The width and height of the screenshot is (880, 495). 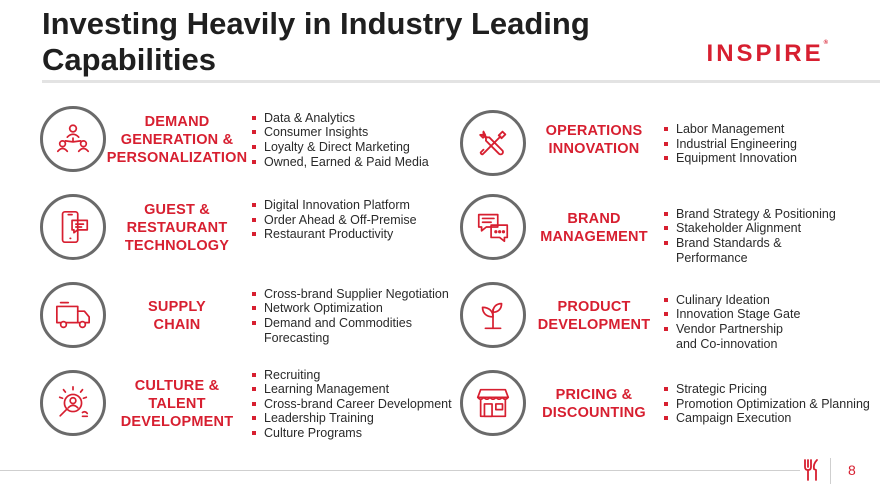 I want to click on bullet-item: Owned, Earned & Paid Media, so click(x=355, y=162).